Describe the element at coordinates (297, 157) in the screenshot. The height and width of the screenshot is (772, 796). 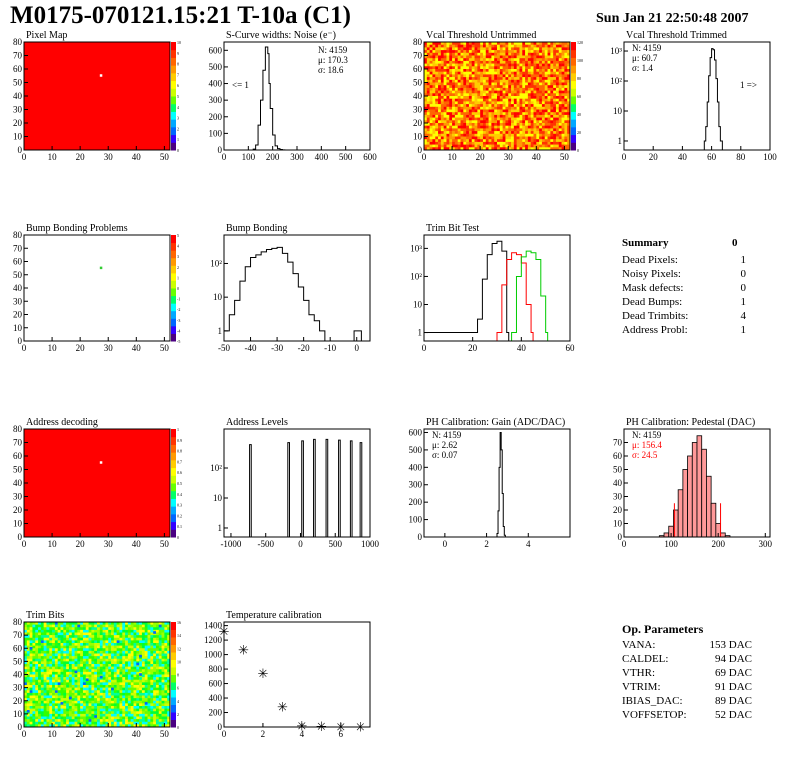
I see `x-tick-label: 300` at that location.